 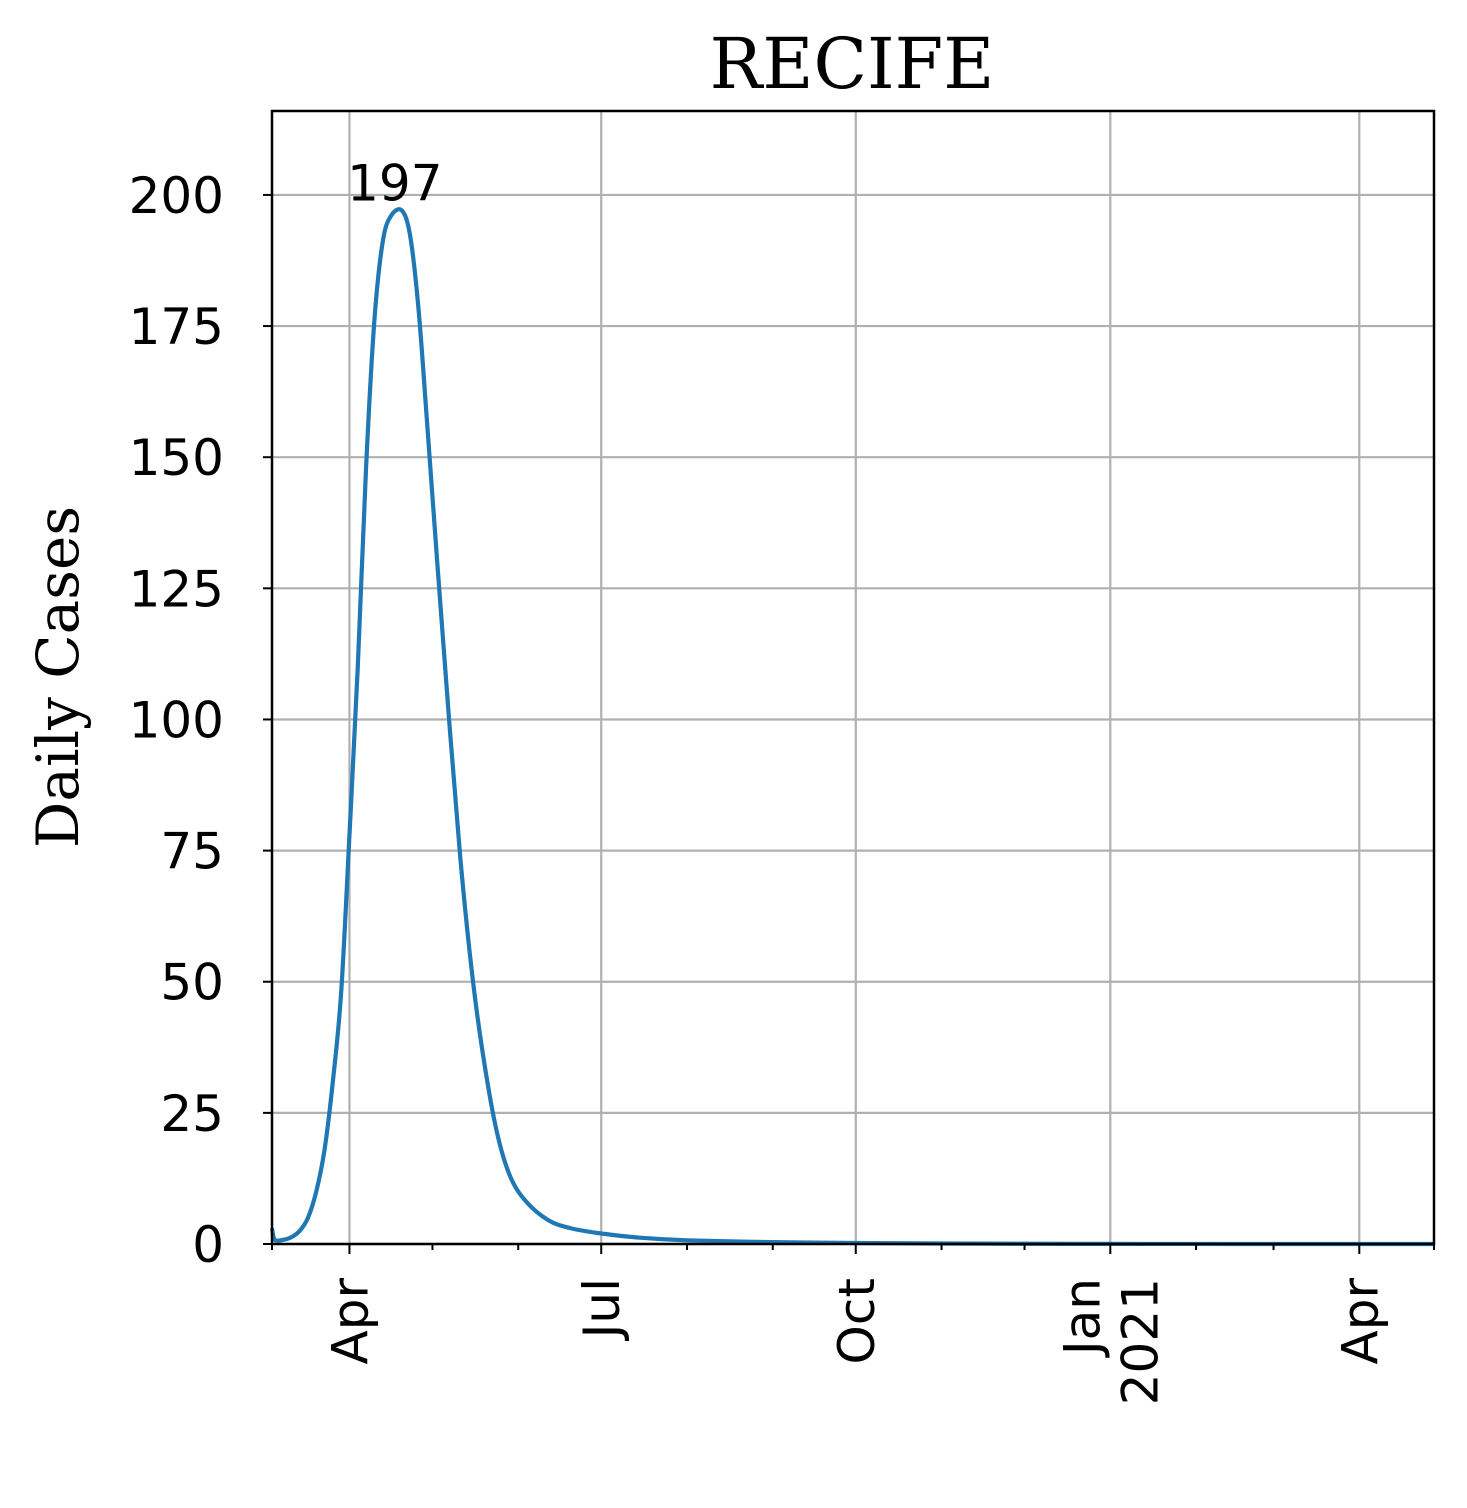 I want to click on x-tick-label: Oct, so click(x=857, y=1321).